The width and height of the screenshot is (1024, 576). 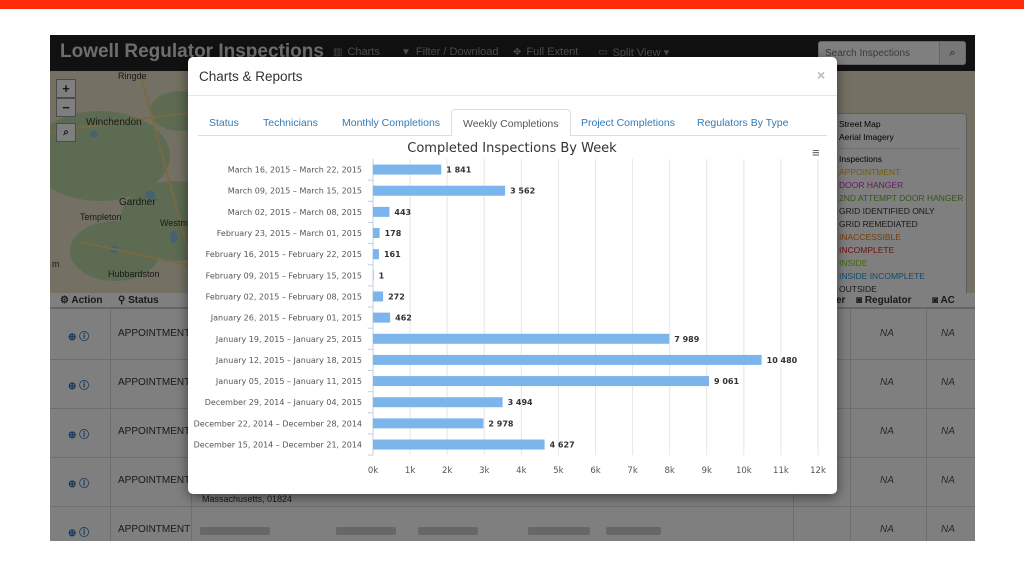 I want to click on tab-project-completions: Project Completions, so click(x=628, y=123).